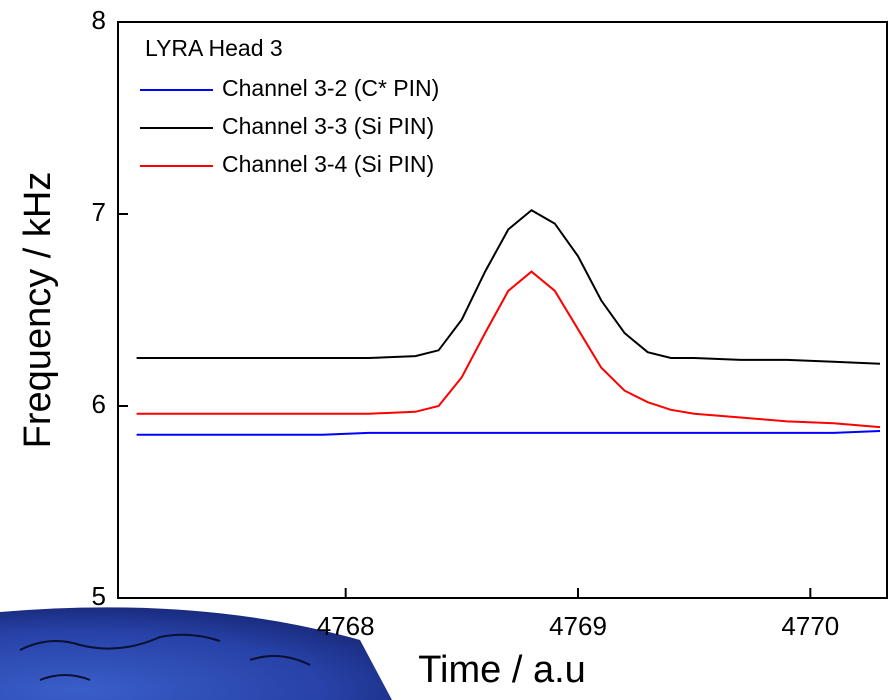 The height and width of the screenshot is (700, 888). Describe the element at coordinates (99, 596) in the screenshot. I see `y-tick-label: 5` at that location.